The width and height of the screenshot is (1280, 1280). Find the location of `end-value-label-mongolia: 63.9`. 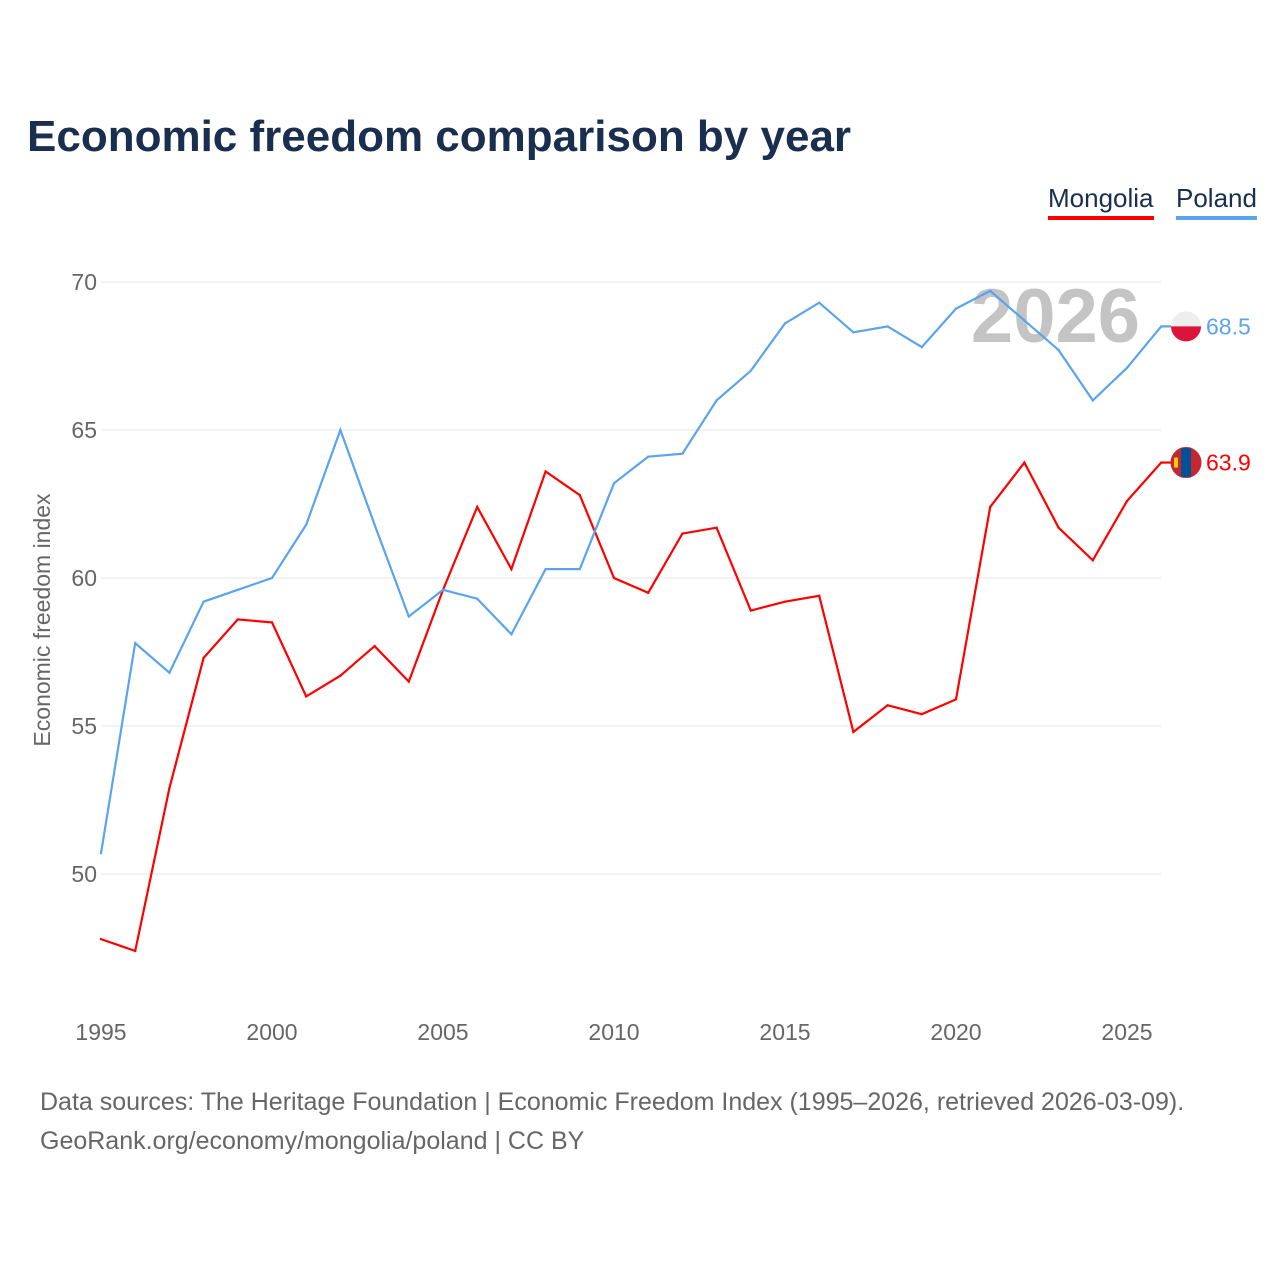

end-value-label-mongolia: 63.9 is located at coordinates (1228, 463).